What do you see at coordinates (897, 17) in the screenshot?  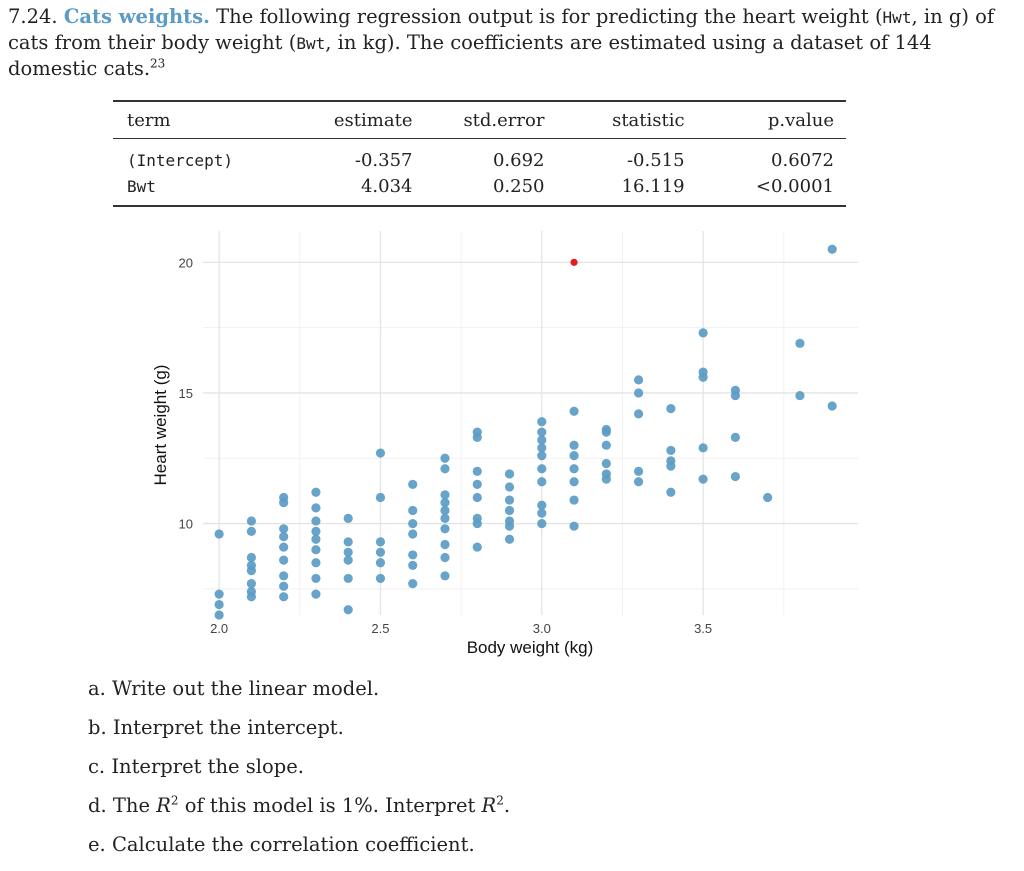 I see `hwt-code: Hwt` at bounding box center [897, 17].